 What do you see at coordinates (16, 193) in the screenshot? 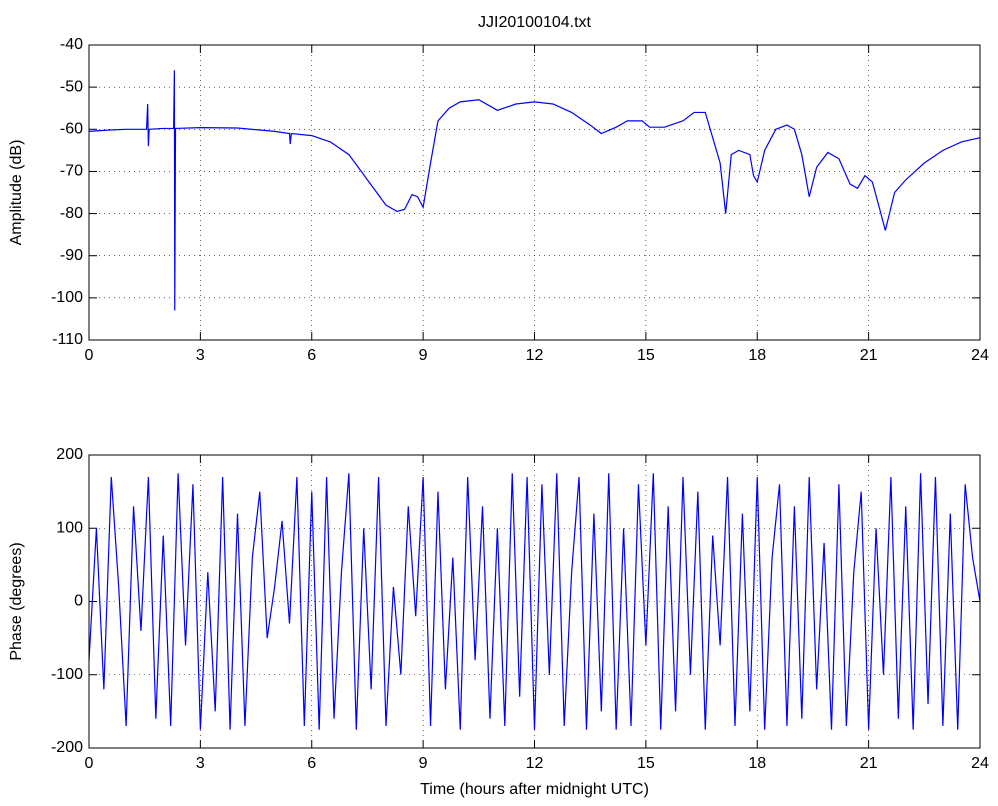
I see `y-axis-label: Amplitude (dB)` at bounding box center [16, 193].